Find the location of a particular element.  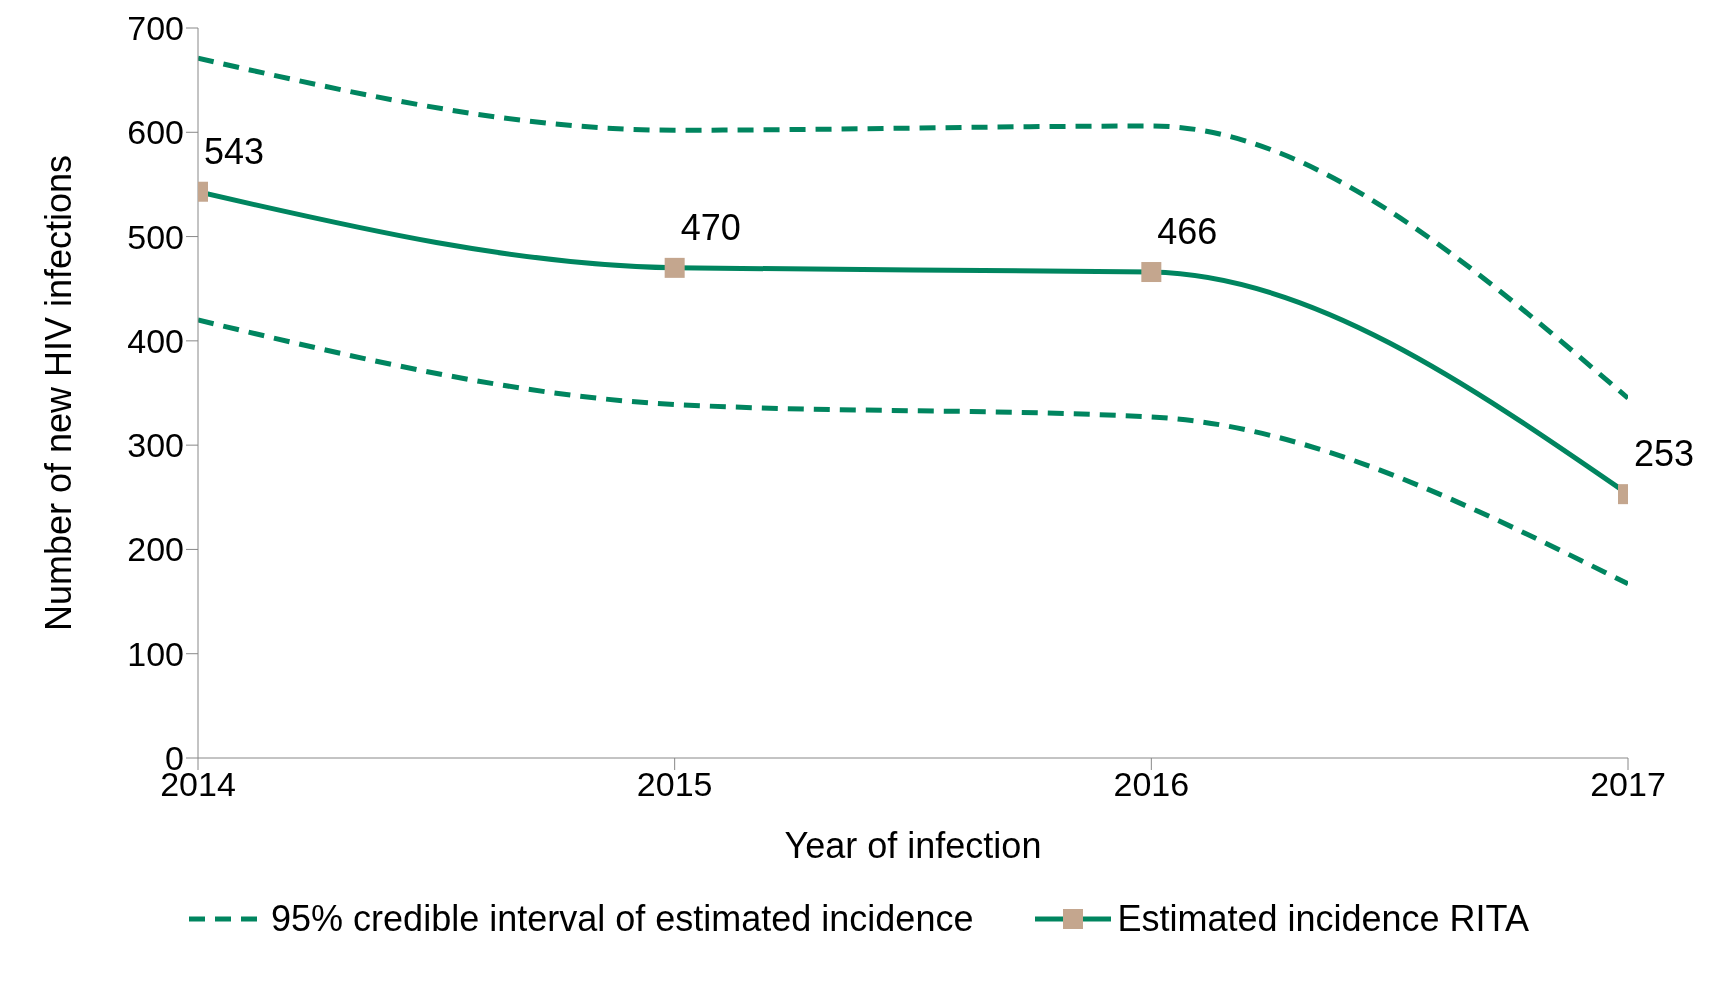

legend-label: Estimated incidence RITA is located at coordinates (1323, 919).